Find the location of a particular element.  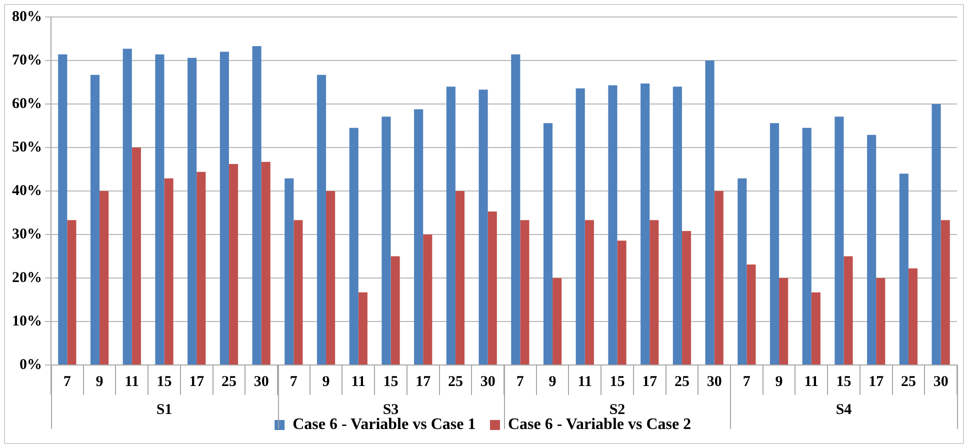

y-tick-label: 50% is located at coordinates (27, 147).